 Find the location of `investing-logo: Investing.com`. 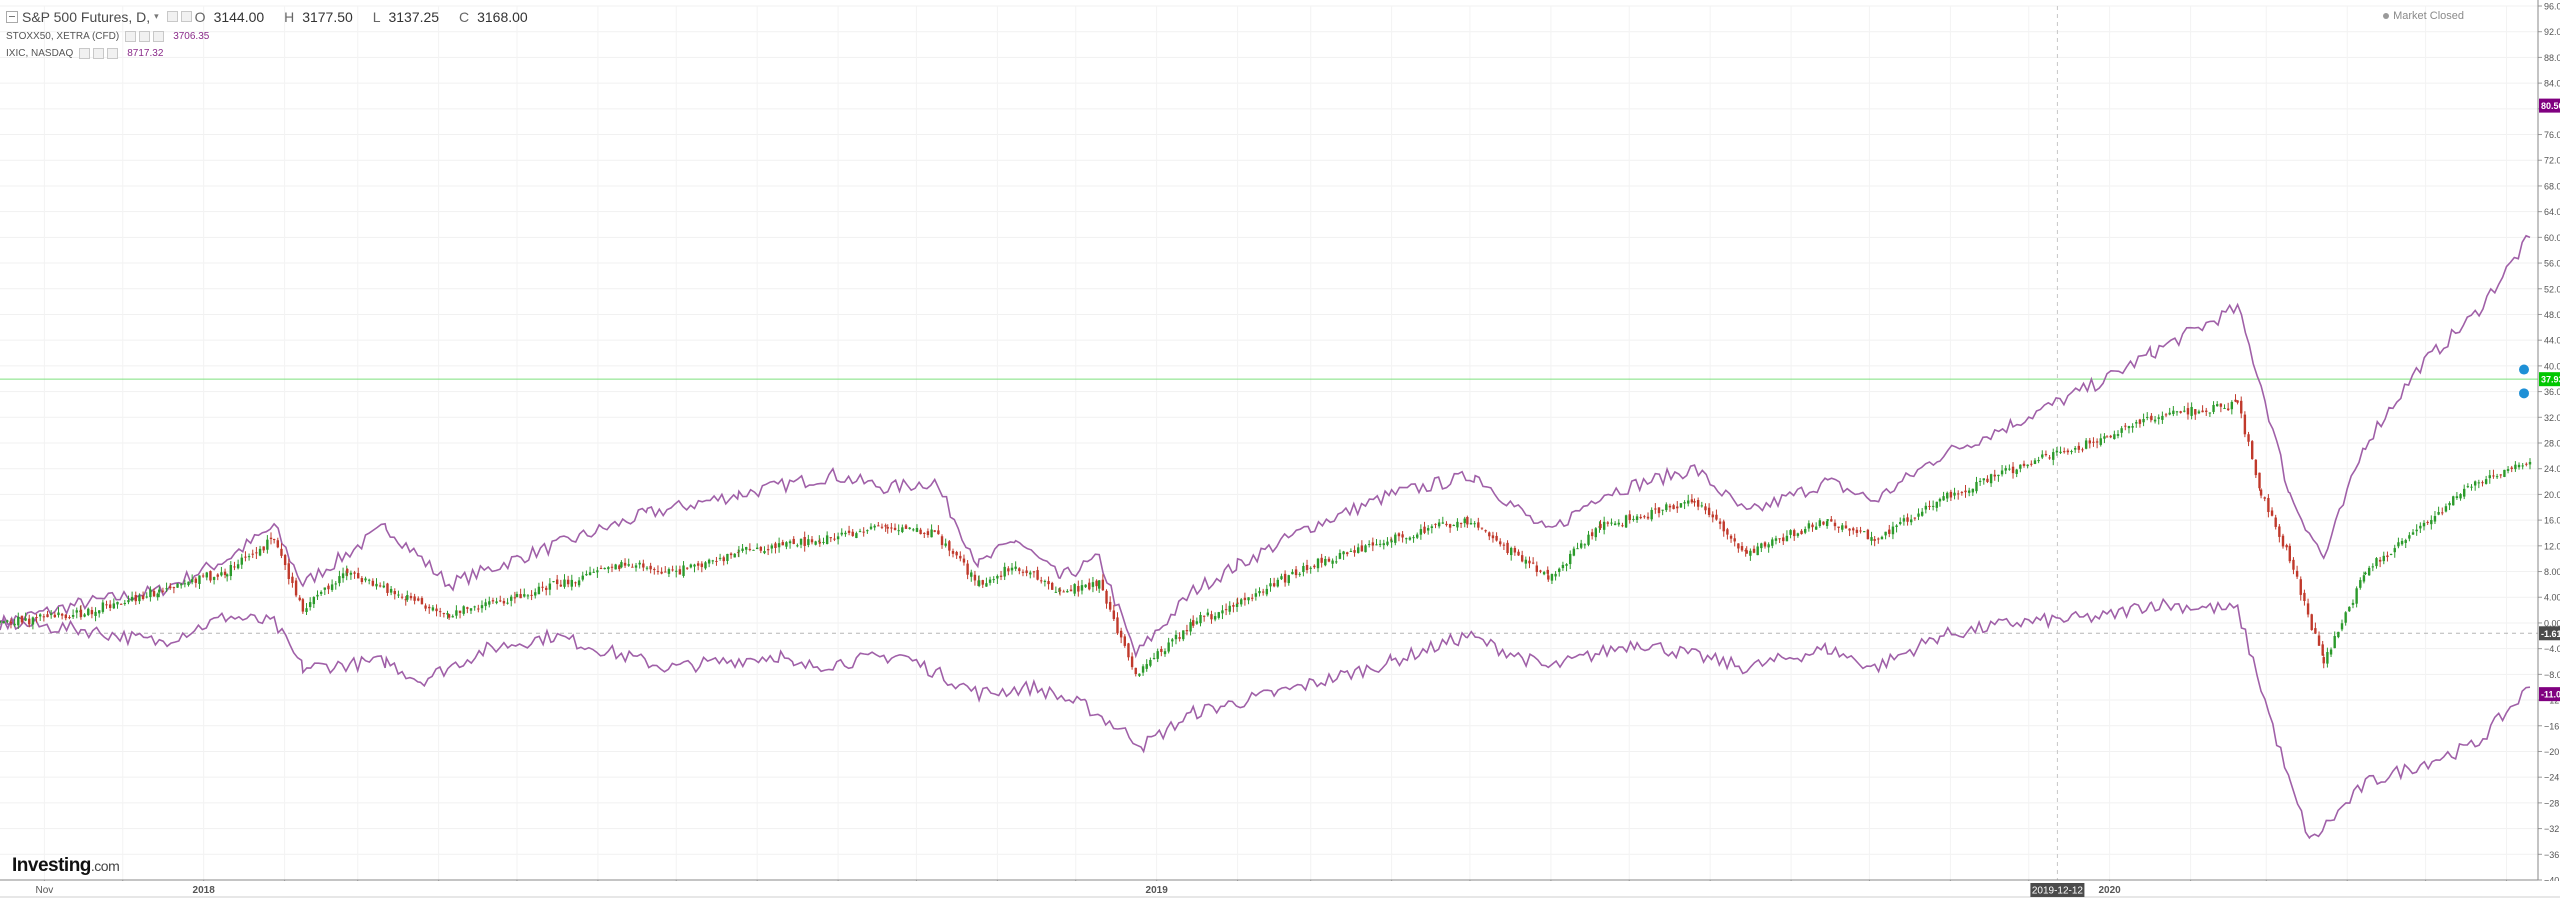

investing-logo: Investing.com is located at coordinates (66, 866).